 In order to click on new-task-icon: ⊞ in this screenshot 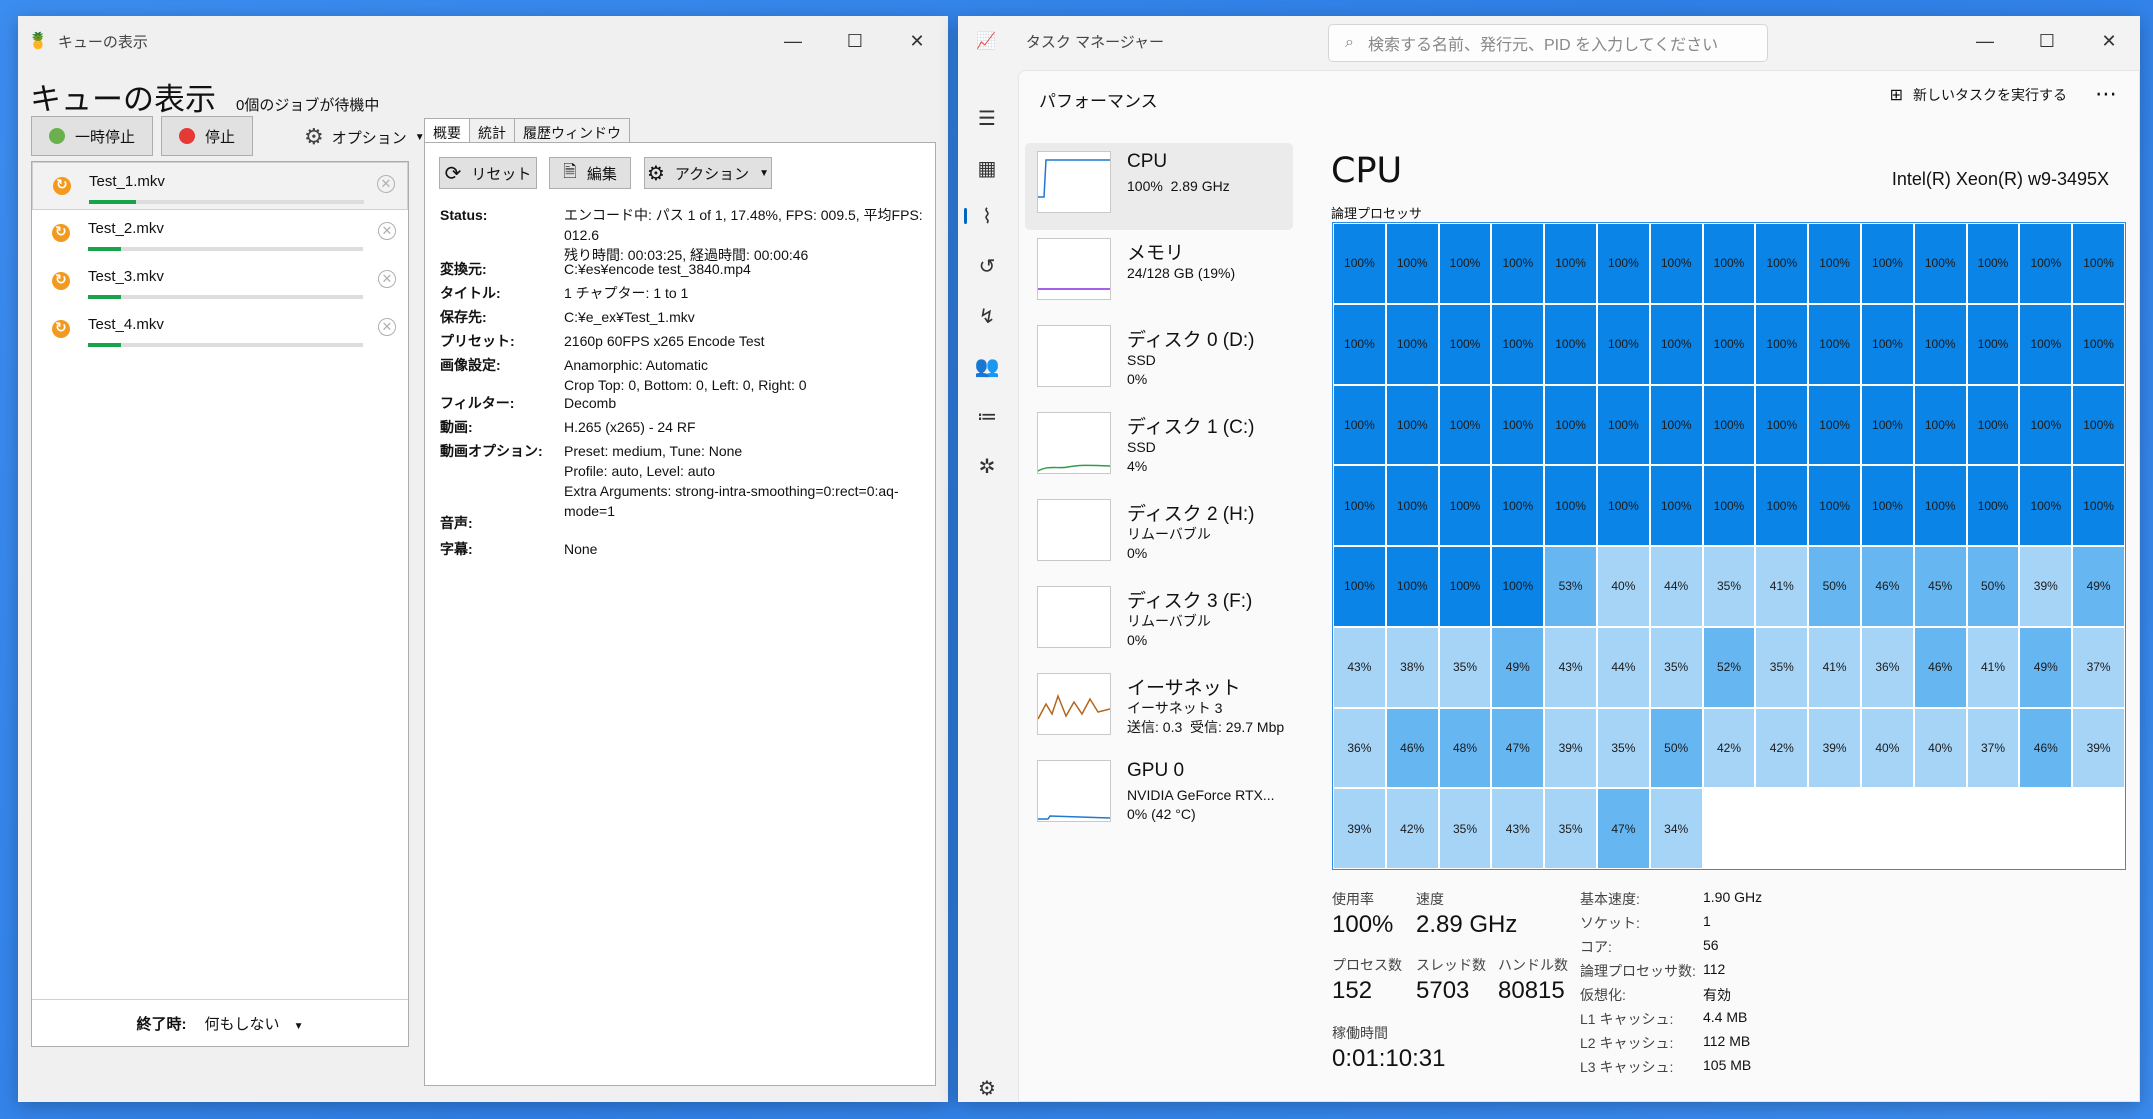, I will do `click(1896, 95)`.